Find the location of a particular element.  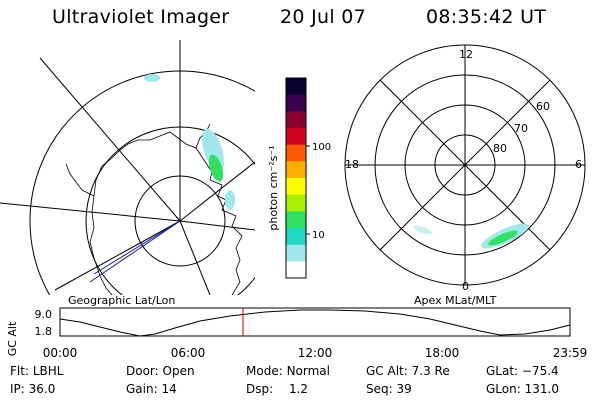

glat-label: GLat: is located at coordinates (502, 371).